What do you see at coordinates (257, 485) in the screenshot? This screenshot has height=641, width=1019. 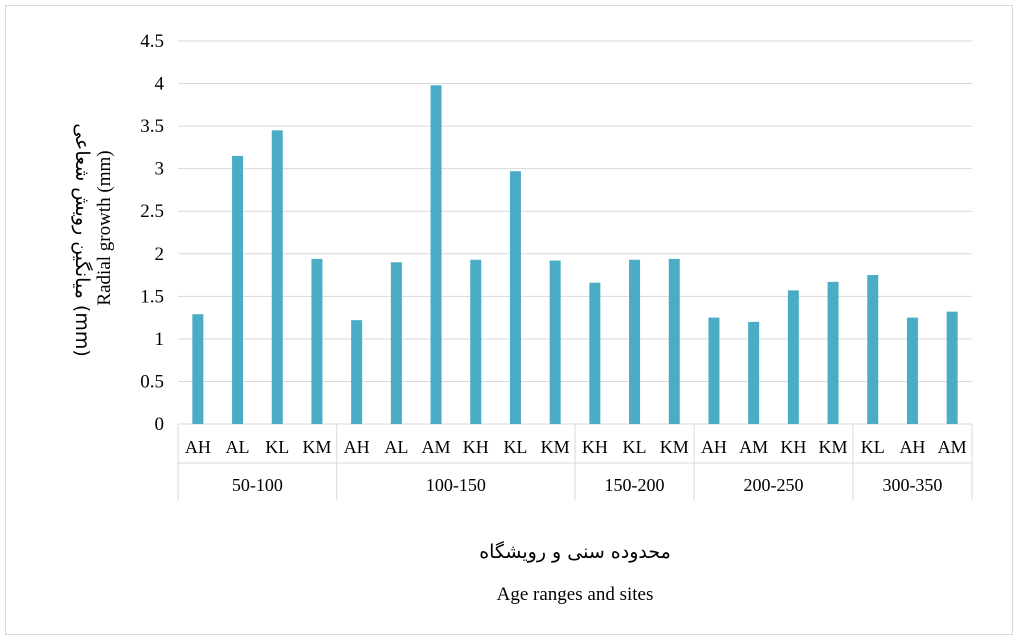 I see `x-group-label: 50-100` at bounding box center [257, 485].